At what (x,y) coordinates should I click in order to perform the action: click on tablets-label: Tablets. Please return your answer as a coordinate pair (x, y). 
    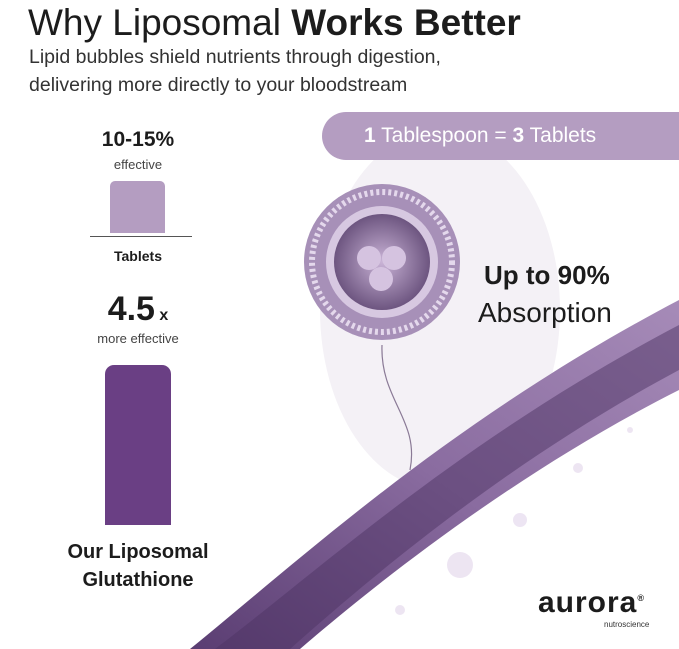
    Looking at the image, I should click on (138, 256).